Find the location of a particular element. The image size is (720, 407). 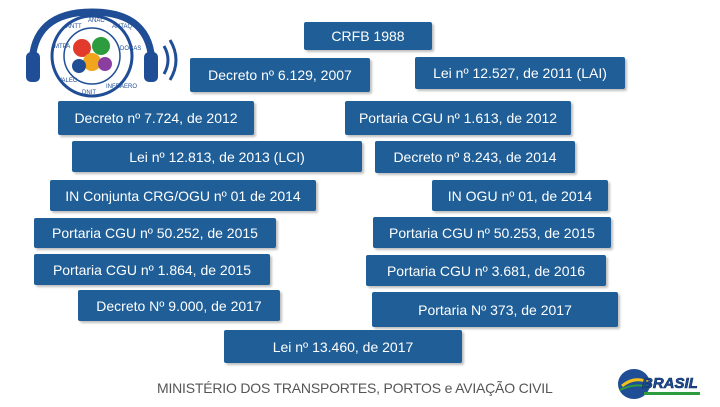

decreto-8243-box: Decreto nº 8.243, de 2014 is located at coordinates (475, 157).